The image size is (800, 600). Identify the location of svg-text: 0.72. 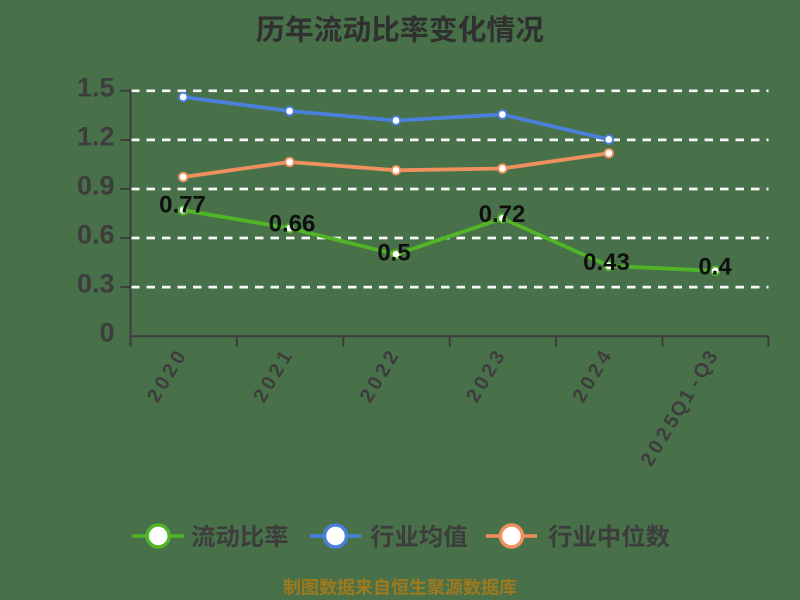
(502, 214).